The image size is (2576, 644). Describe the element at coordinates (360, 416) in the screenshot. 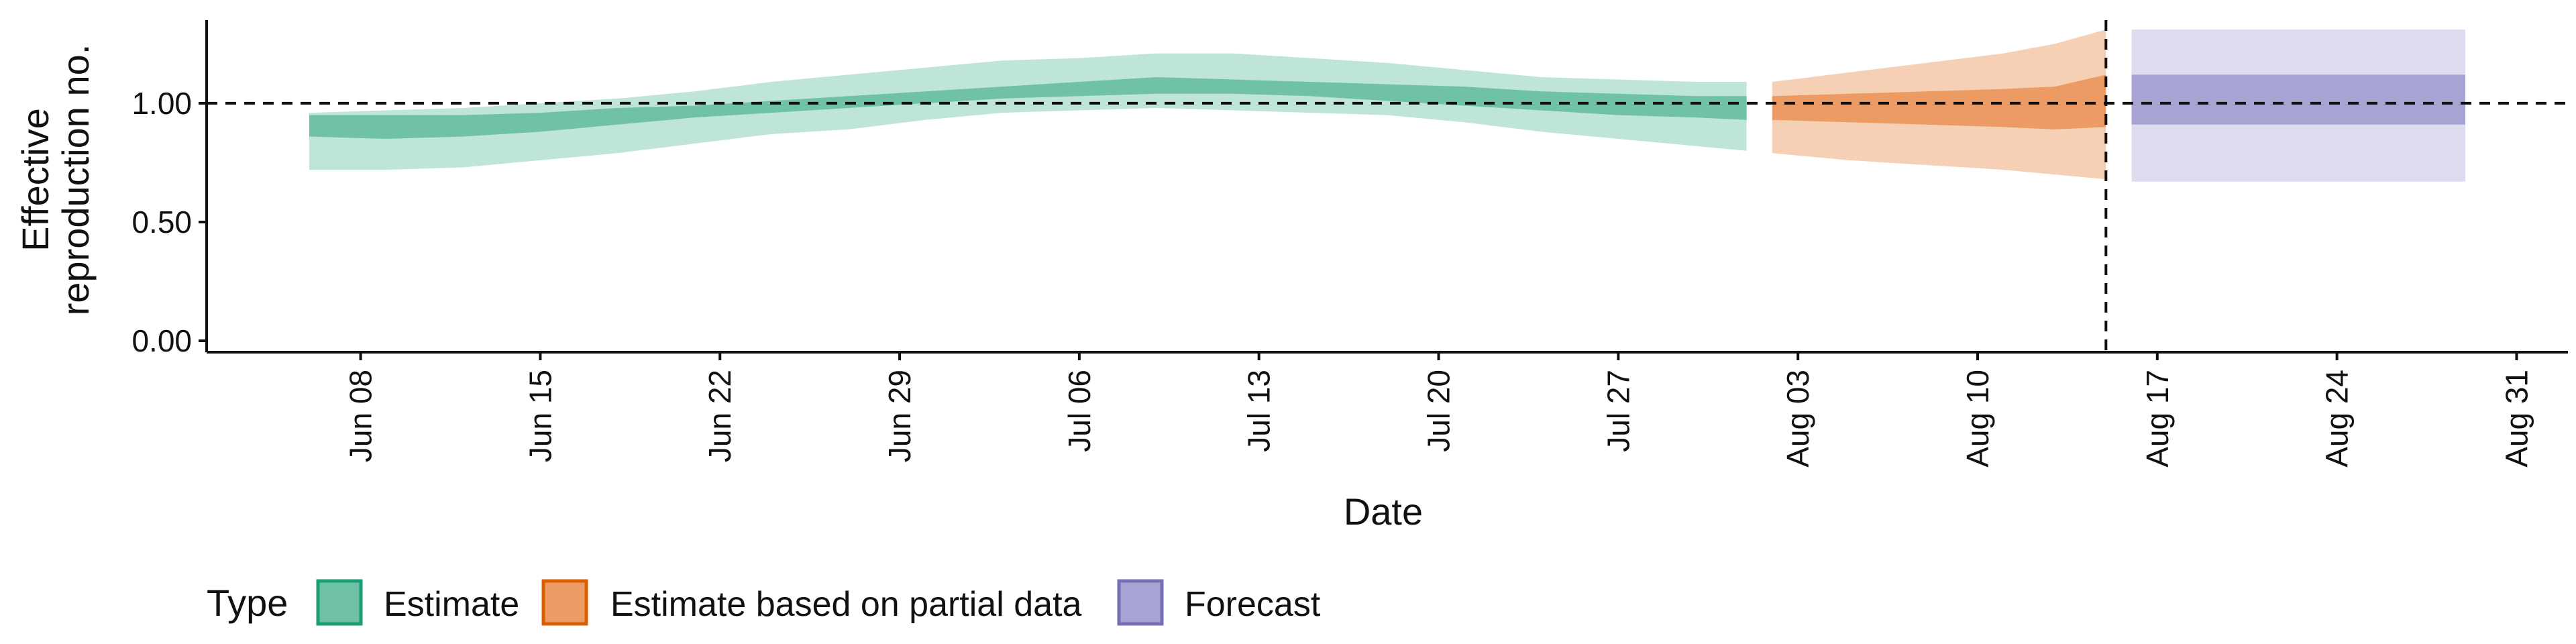

I see `x-tick-label: Jun 08` at that location.